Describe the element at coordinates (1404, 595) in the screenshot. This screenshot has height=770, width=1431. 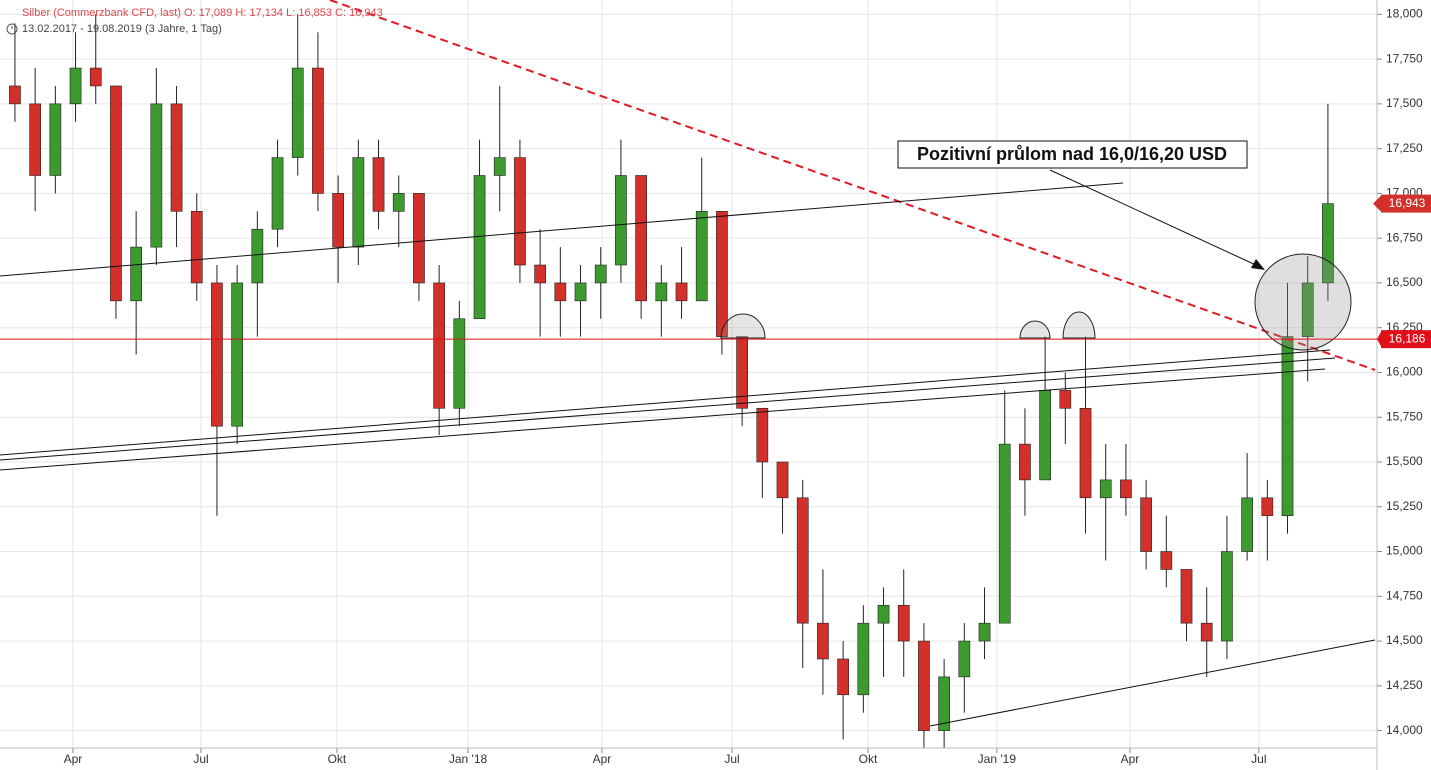
I see `y-tick-label: 14,750` at that location.